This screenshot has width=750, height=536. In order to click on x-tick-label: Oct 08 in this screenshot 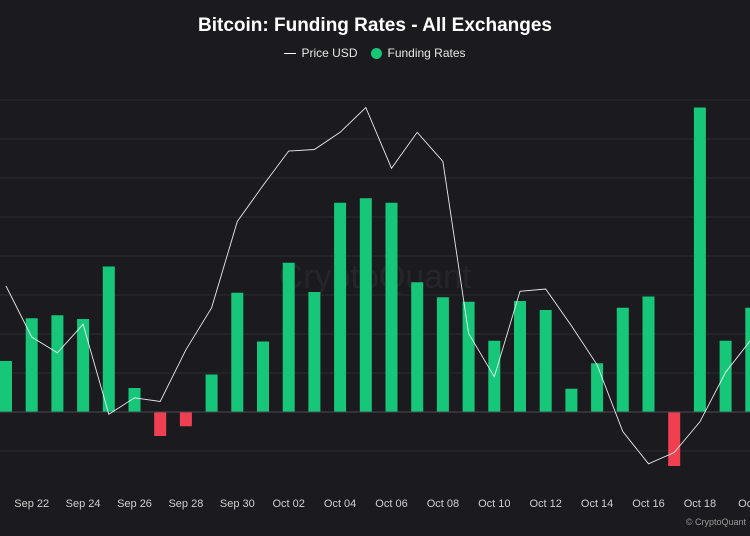, I will do `click(443, 504)`.